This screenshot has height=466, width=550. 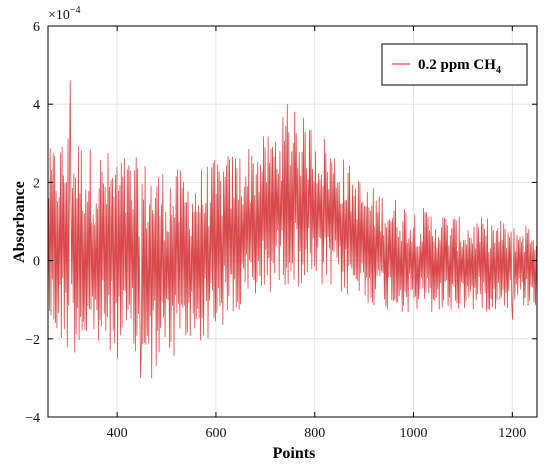 I want to click on legend: 0.2 ppm CH4, so click(x=454, y=64).